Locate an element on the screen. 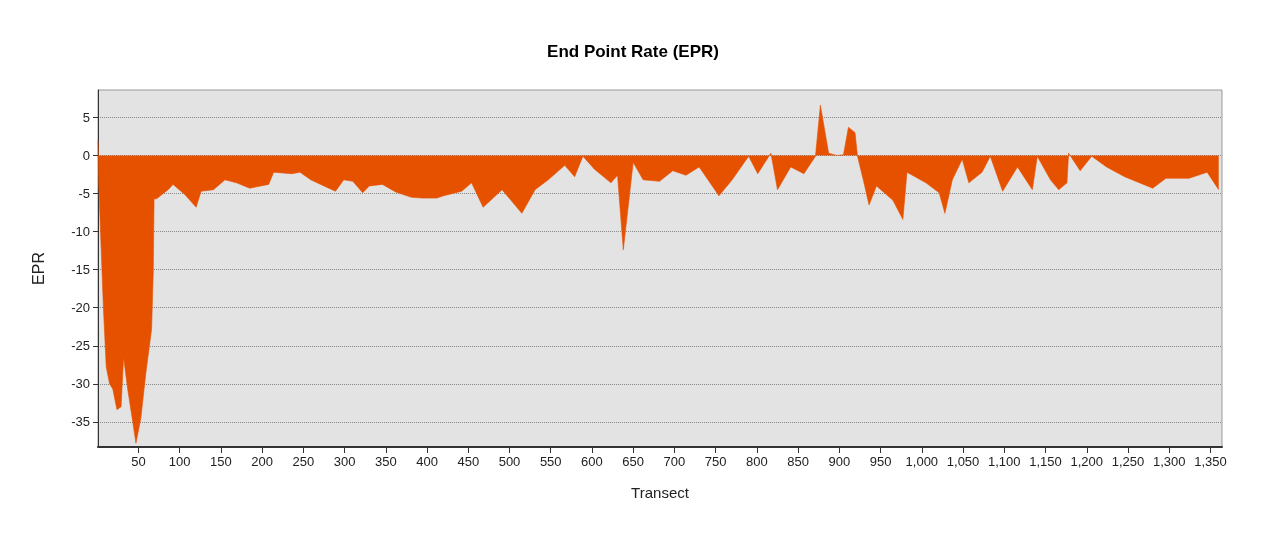  x-tick-label: 500 is located at coordinates (509, 461).